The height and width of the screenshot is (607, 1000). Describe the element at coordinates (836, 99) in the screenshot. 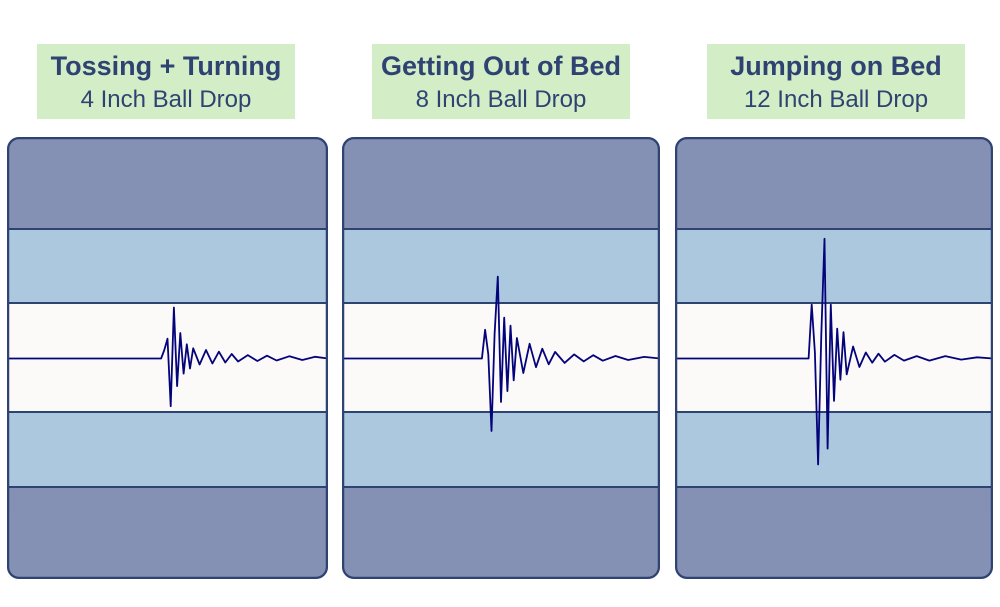

I see `label-subtitle: 12 Inch Ball Drop` at that location.